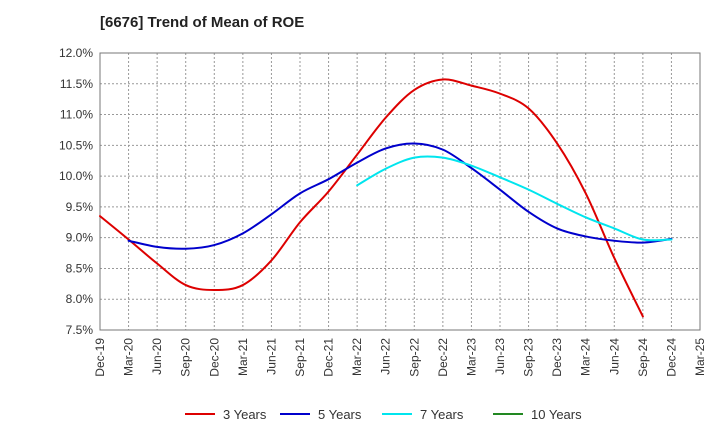 The height and width of the screenshot is (440, 720). I want to click on x-tick-label: Jun-24, so click(614, 356).